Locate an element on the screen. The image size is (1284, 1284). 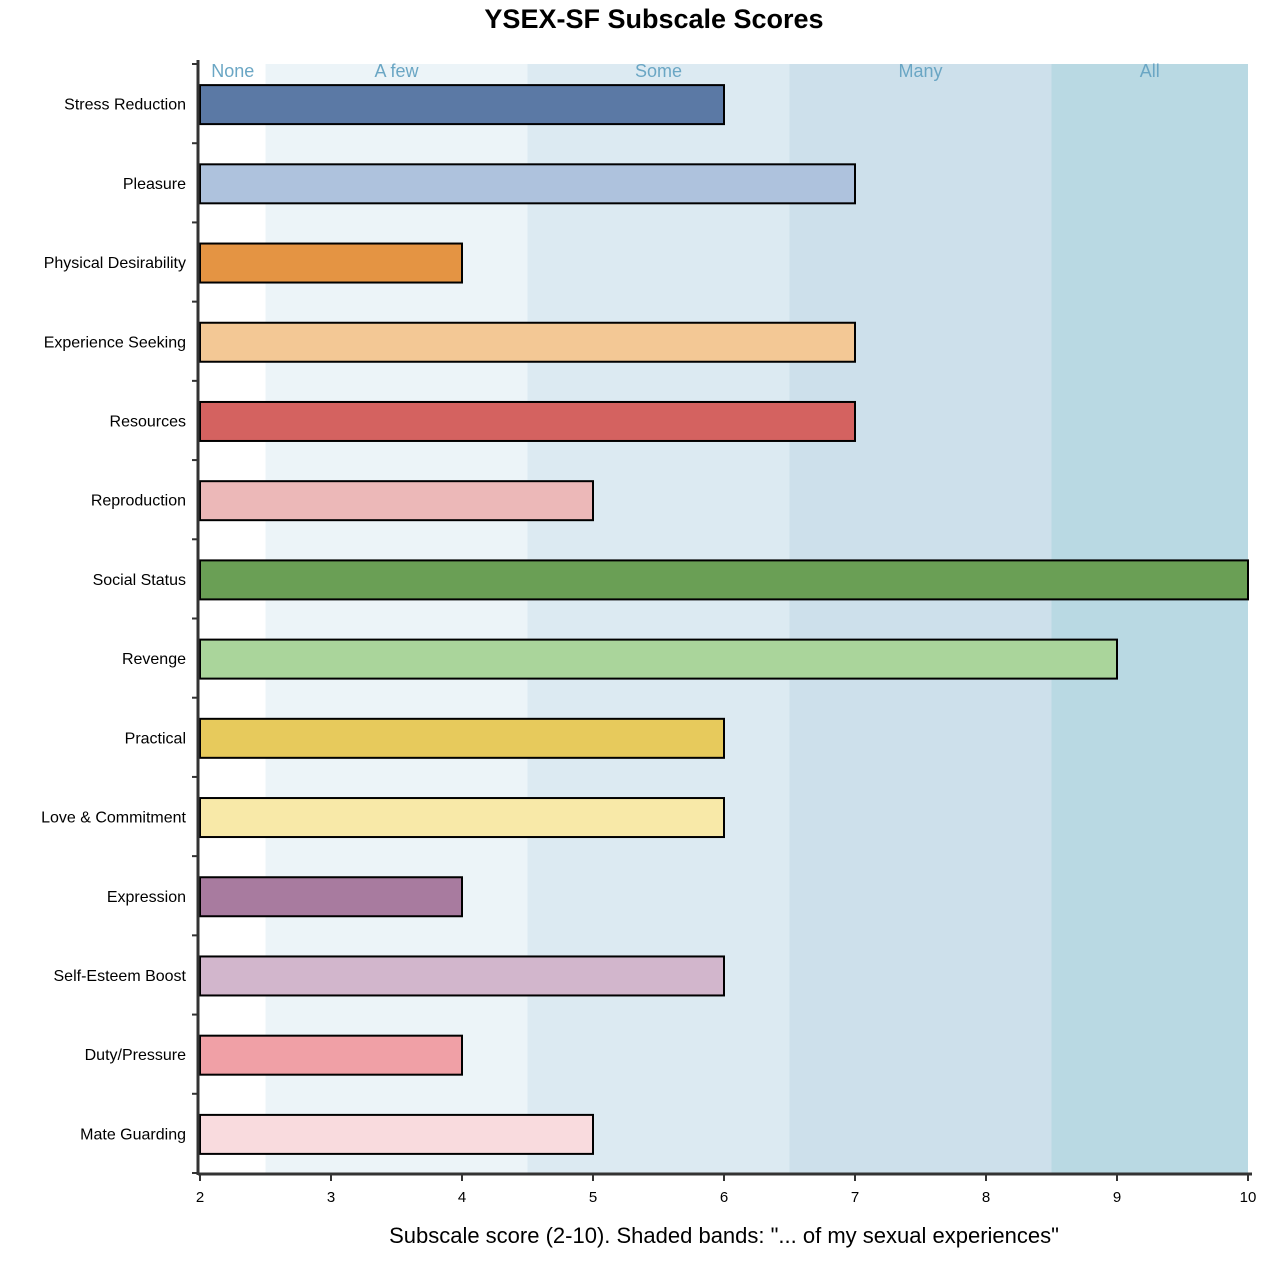
y-tick-label: Mate Guarding is located at coordinates (133, 1134).